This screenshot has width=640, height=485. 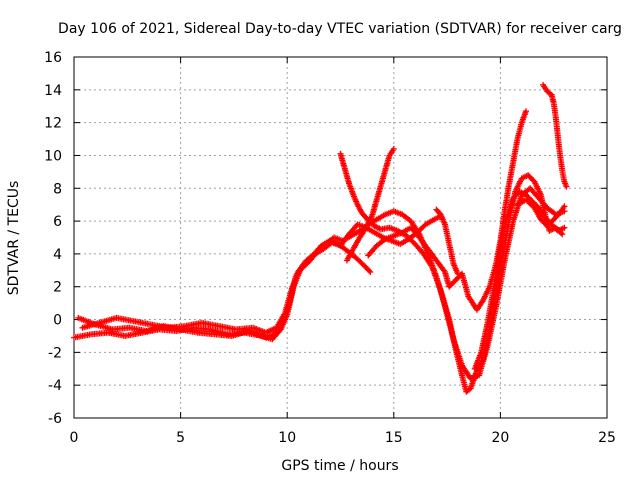 What do you see at coordinates (500, 438) in the screenshot?
I see `x-tick-label: 20` at bounding box center [500, 438].